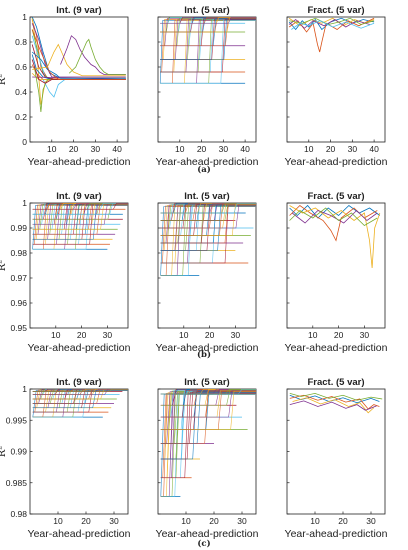  What do you see at coordinates (336, 79) in the screenshot?
I see `chart-0-2-plot-area` at bounding box center [336, 79].